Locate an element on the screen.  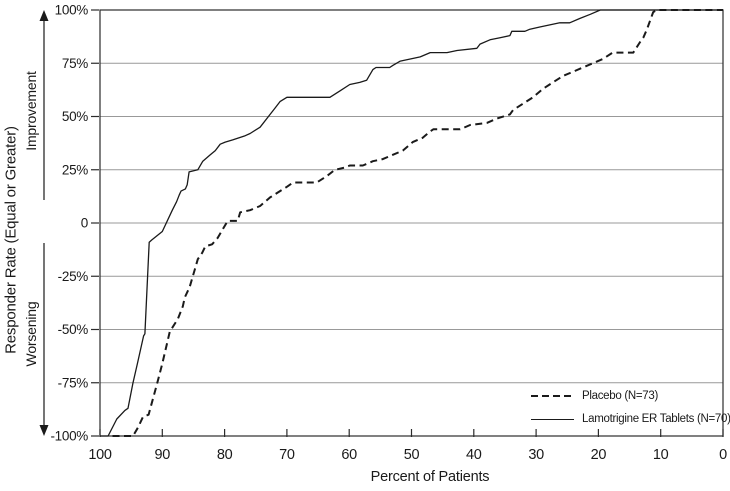
worsening-label: Worsening is located at coordinates (31, 334).